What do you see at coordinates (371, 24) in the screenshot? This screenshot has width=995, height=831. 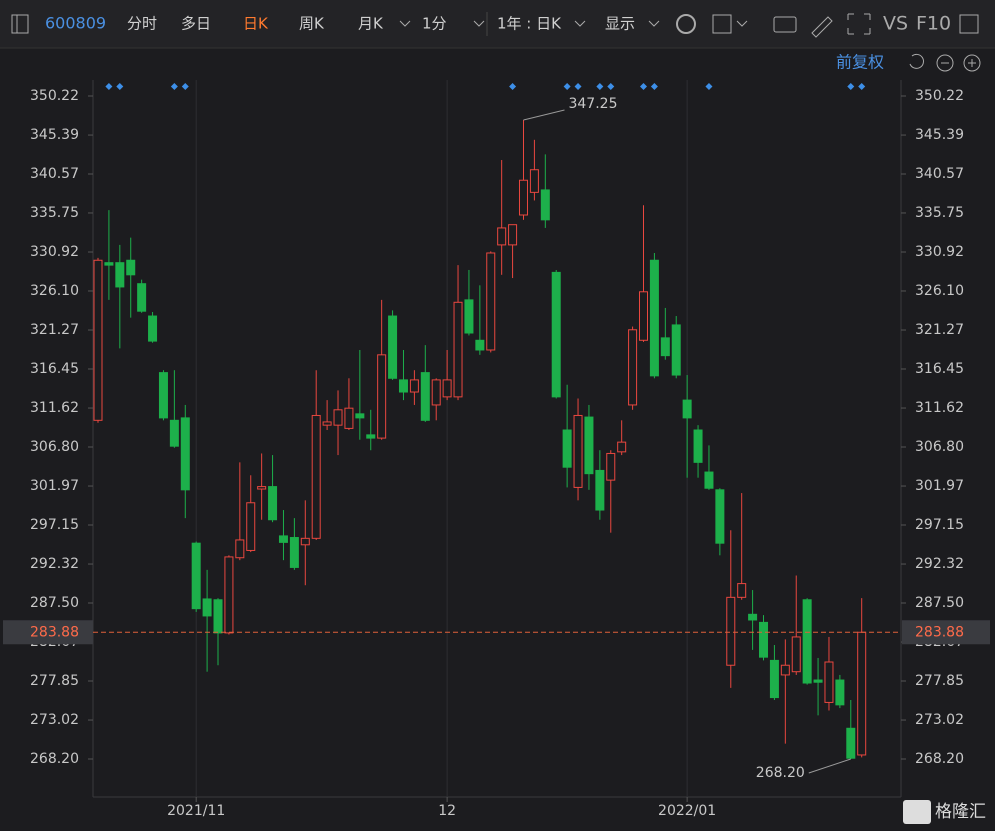 I see `tab: 月K` at bounding box center [371, 24].